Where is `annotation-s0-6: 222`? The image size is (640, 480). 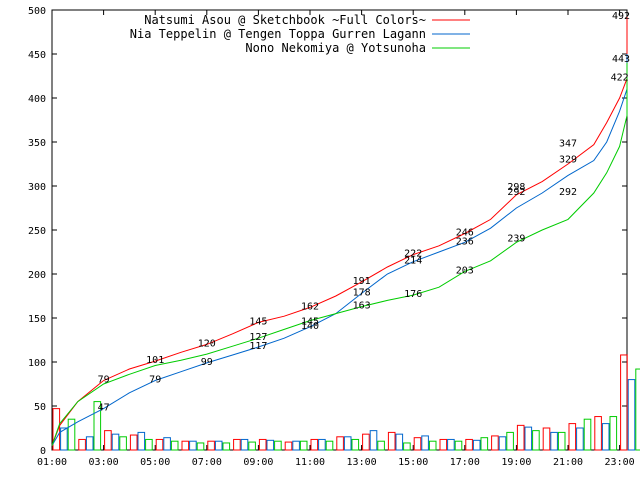 annotation-s0-6: 222 is located at coordinates (413, 254).